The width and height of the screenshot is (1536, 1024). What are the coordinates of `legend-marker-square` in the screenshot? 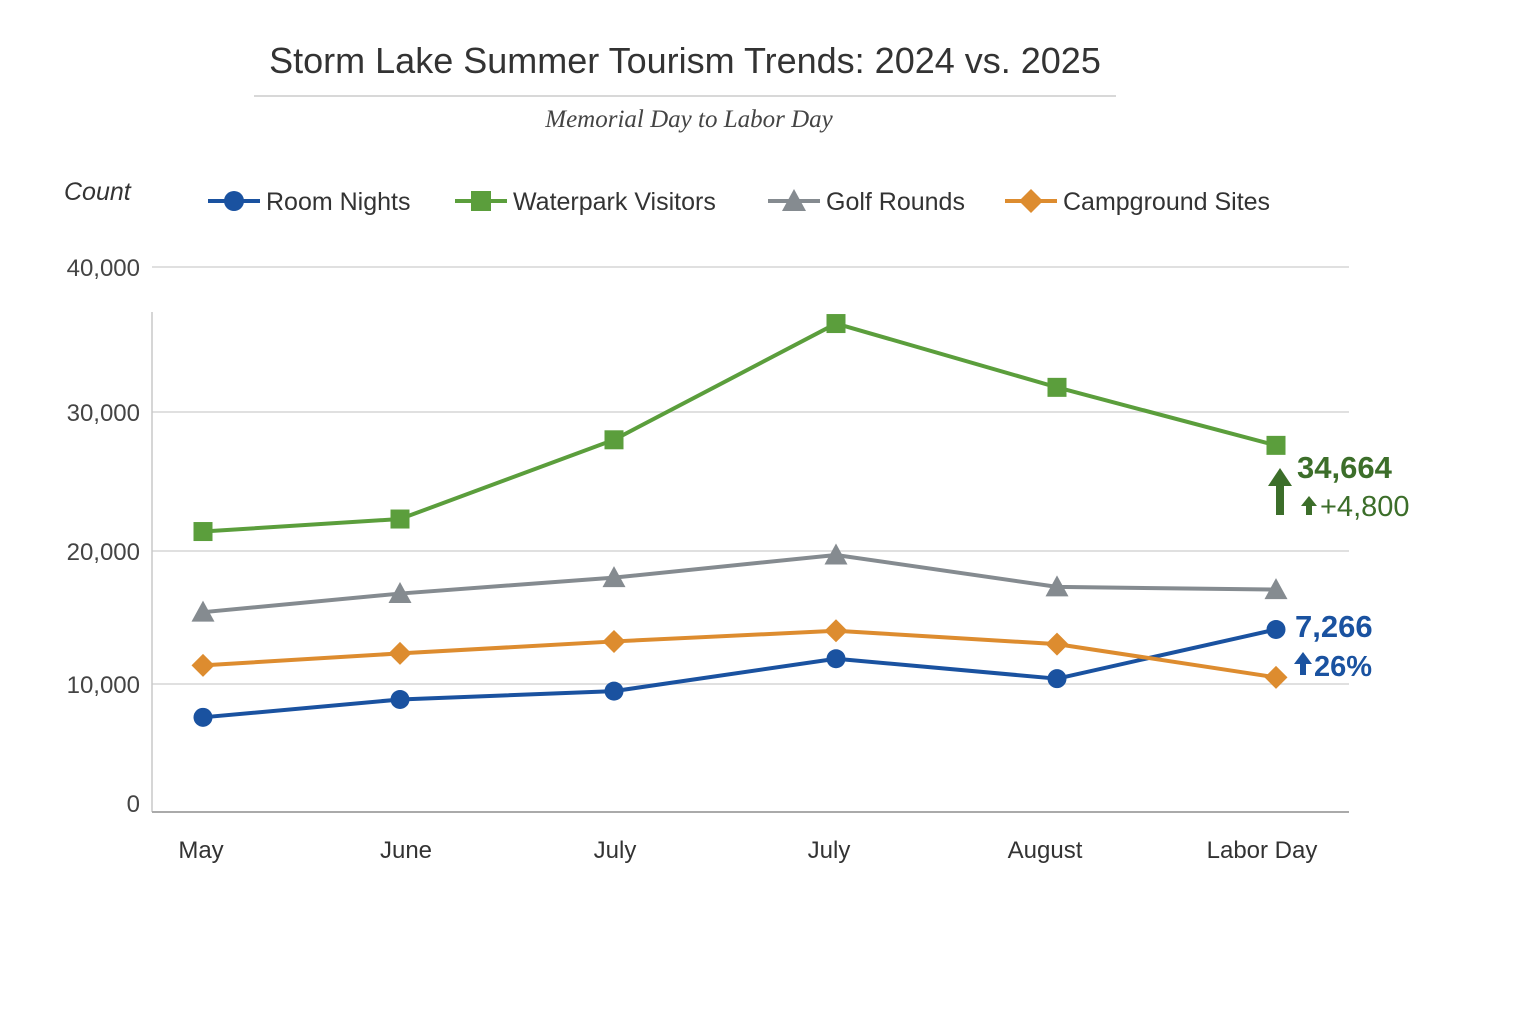 It's located at (481, 201).